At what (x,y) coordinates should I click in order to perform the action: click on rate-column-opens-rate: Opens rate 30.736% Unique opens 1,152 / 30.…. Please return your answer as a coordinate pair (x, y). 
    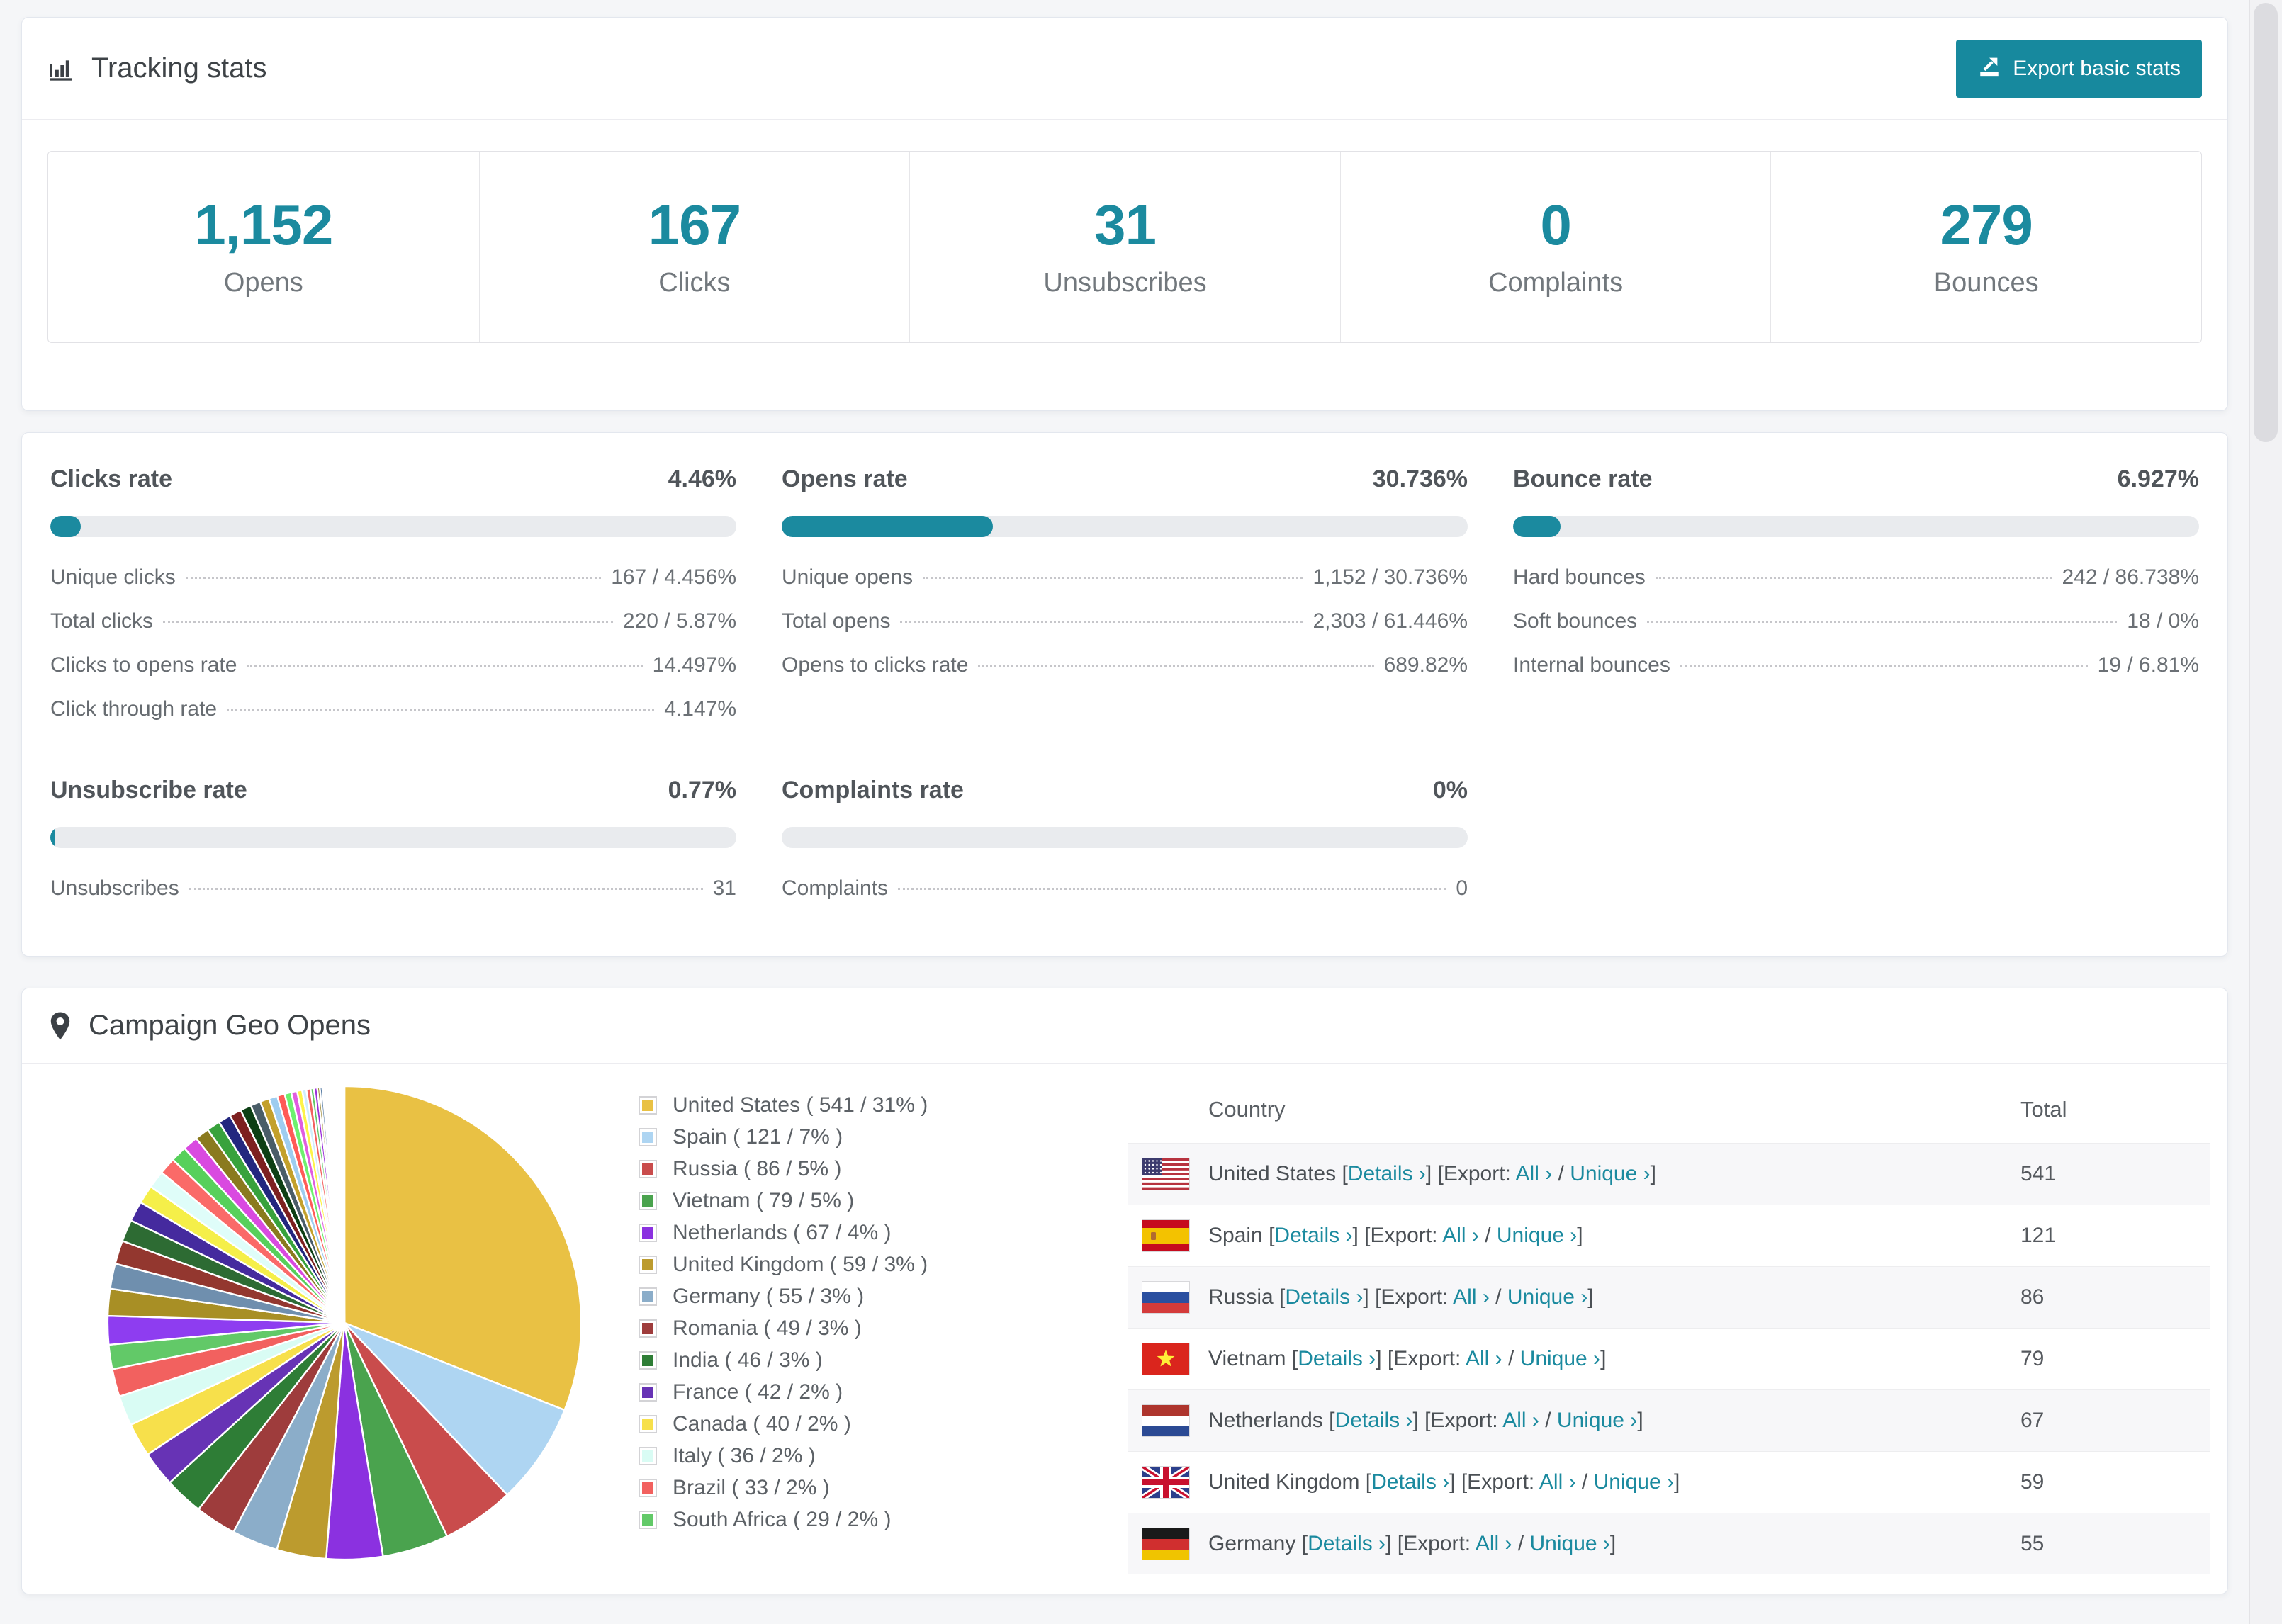
    Looking at the image, I should click on (1125, 593).